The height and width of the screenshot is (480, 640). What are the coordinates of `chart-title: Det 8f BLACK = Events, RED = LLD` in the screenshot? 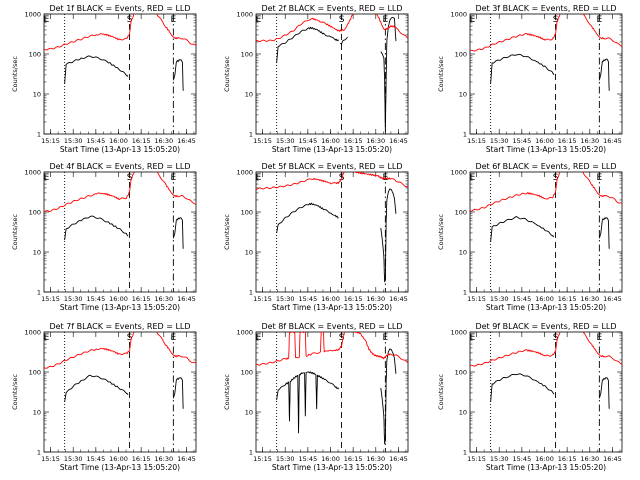 It's located at (331, 326).